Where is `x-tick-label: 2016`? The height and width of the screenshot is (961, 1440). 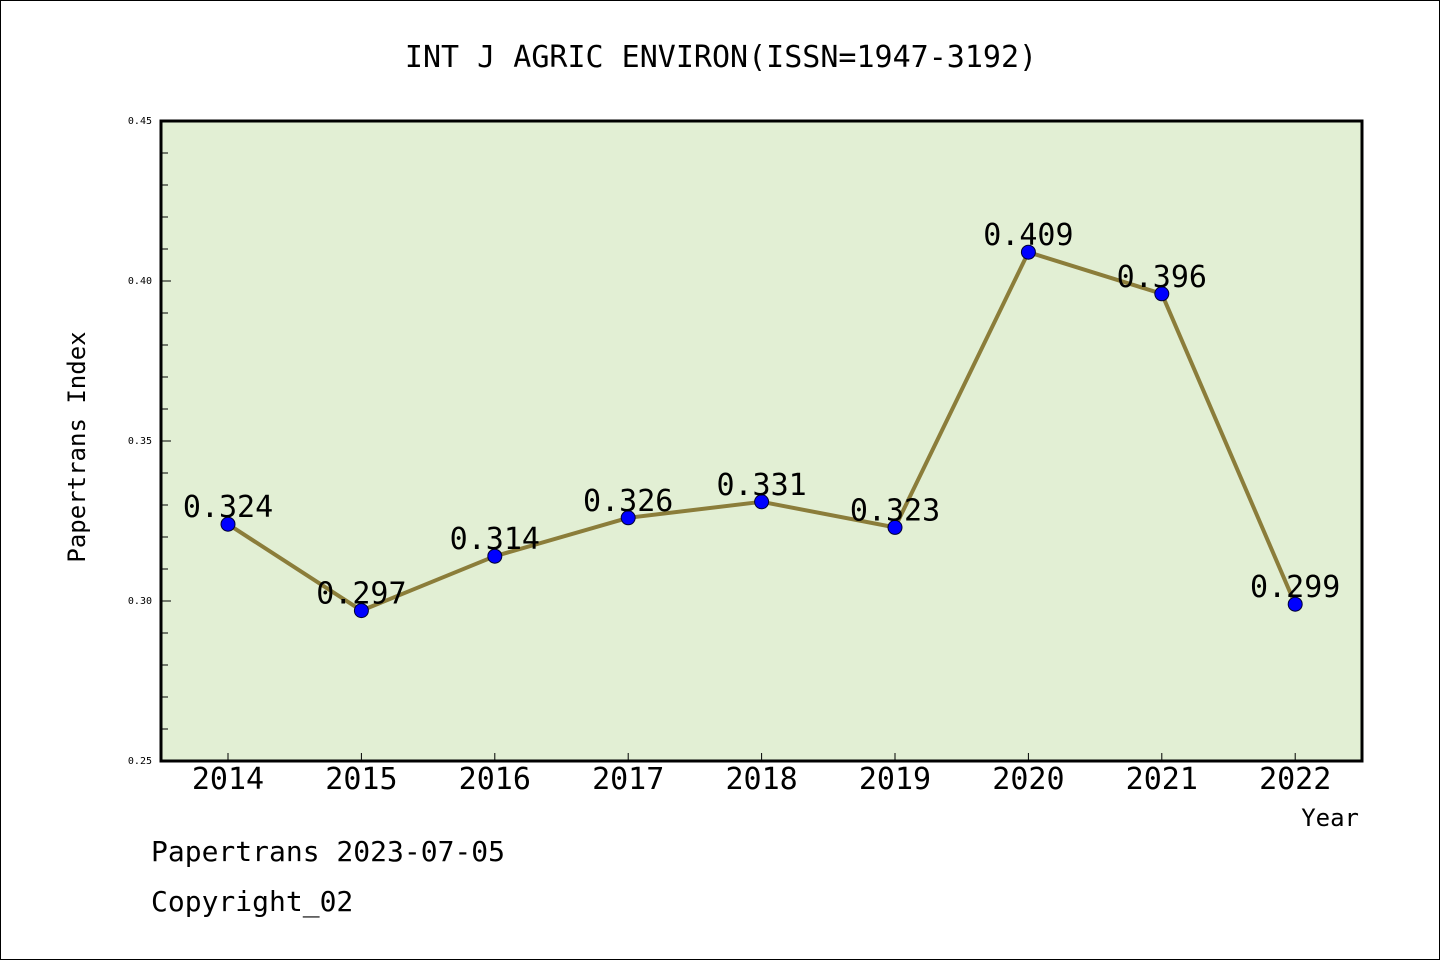
x-tick-label: 2016 is located at coordinates (495, 779).